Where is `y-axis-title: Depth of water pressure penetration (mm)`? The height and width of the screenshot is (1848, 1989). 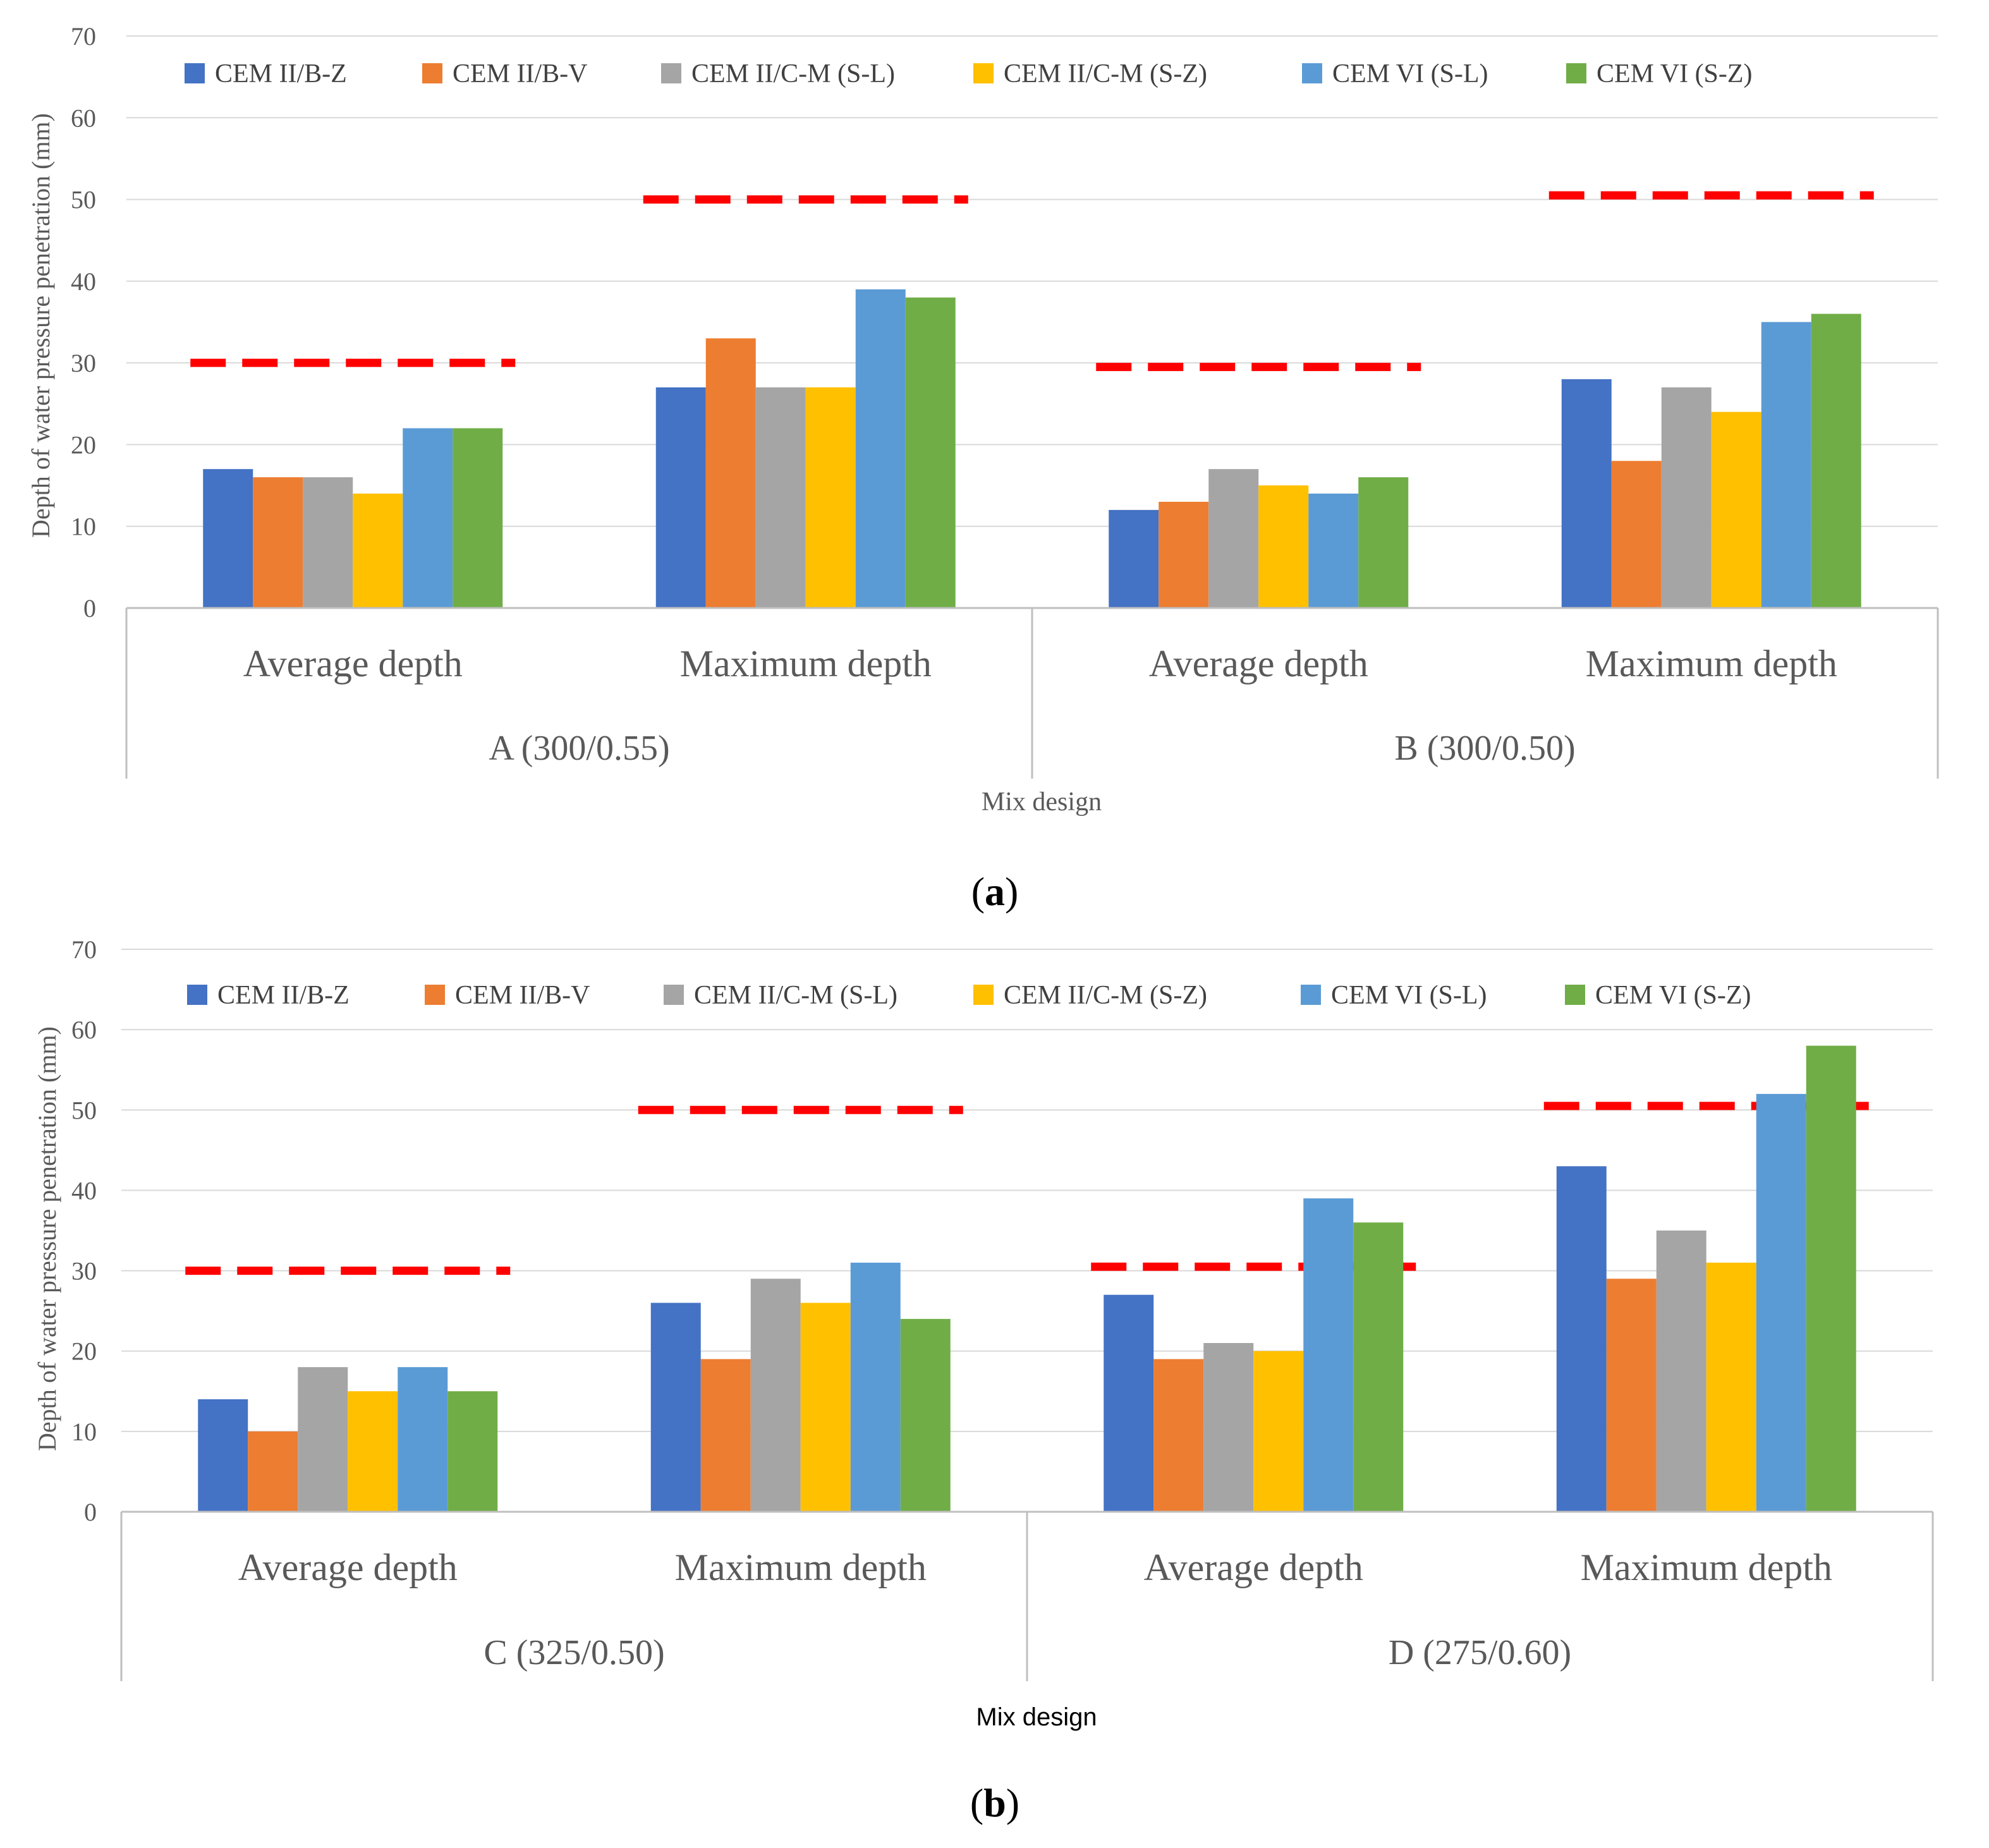 y-axis-title: Depth of water pressure penetration (mm) is located at coordinates (41, 325).